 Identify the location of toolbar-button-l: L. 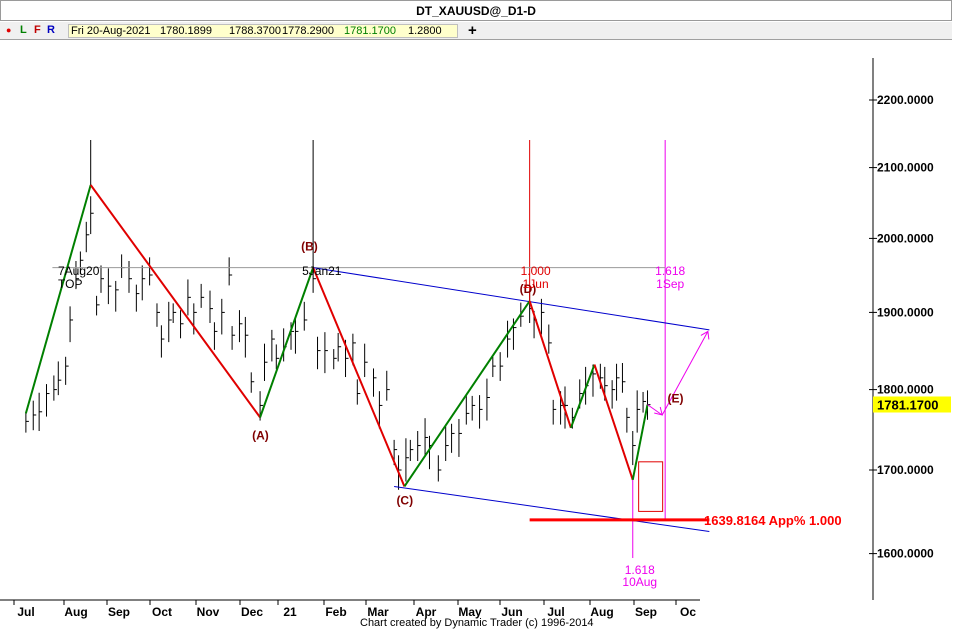
(23, 30).